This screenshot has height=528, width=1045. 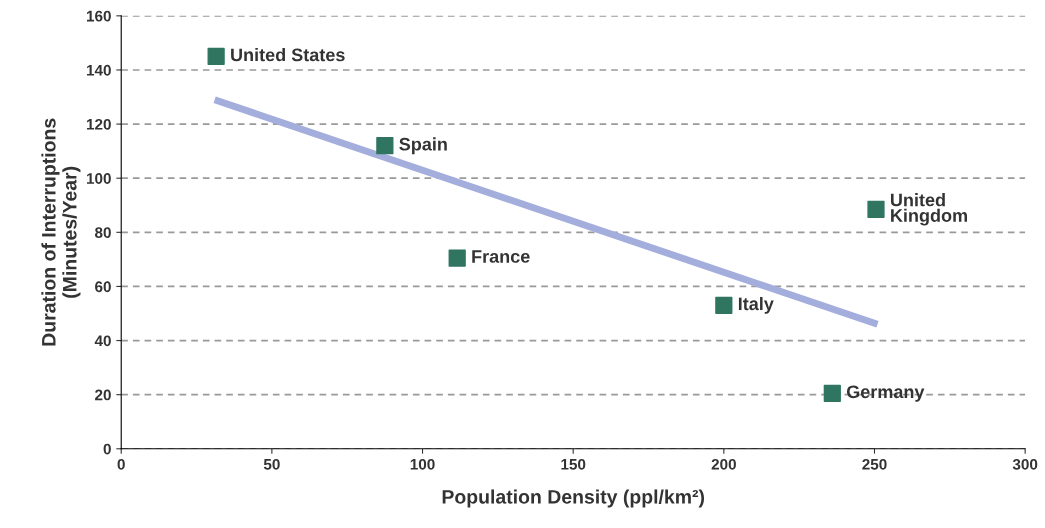 What do you see at coordinates (288, 55) in the screenshot?
I see `annotation: United States` at bounding box center [288, 55].